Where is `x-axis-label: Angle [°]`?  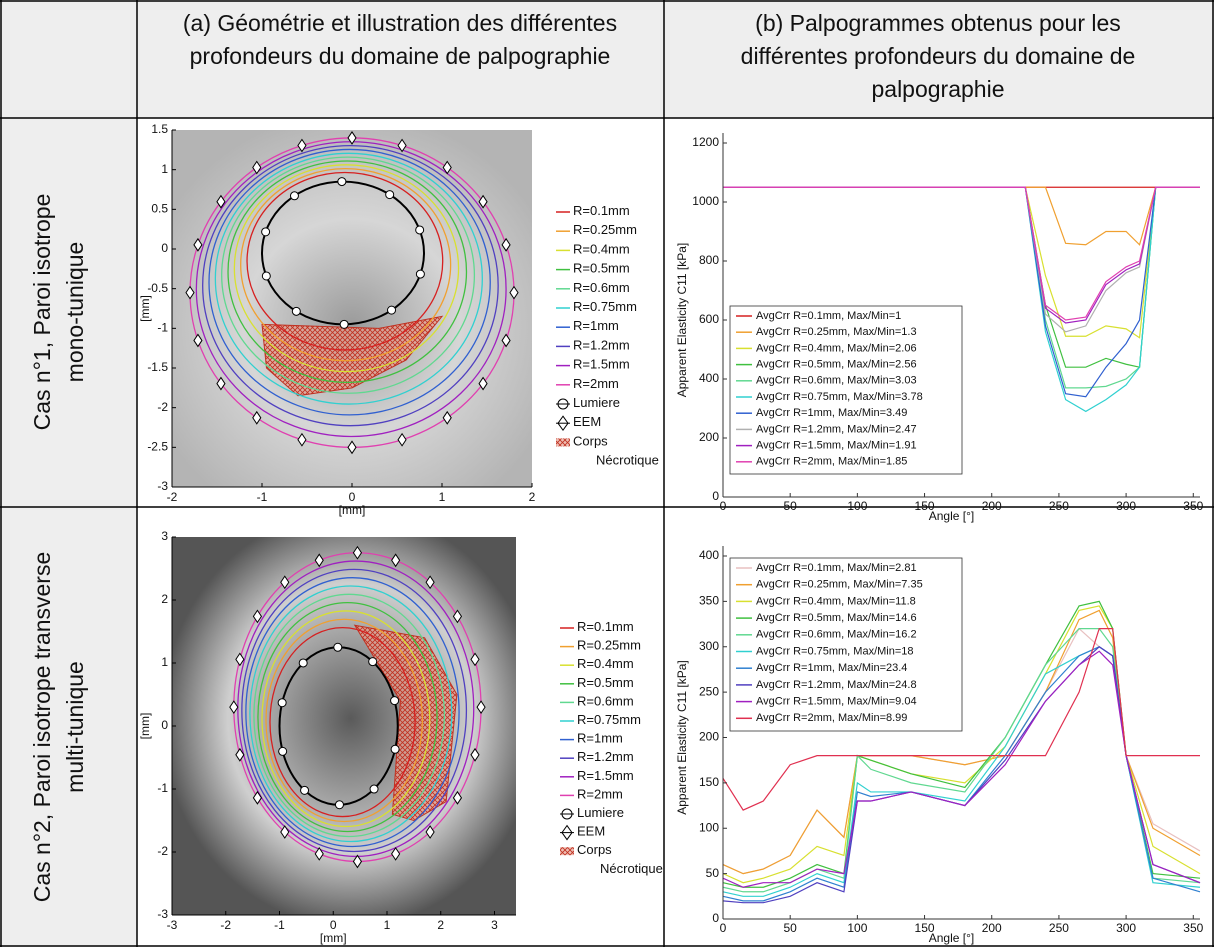
x-axis-label: Angle [°] is located at coordinates (952, 938).